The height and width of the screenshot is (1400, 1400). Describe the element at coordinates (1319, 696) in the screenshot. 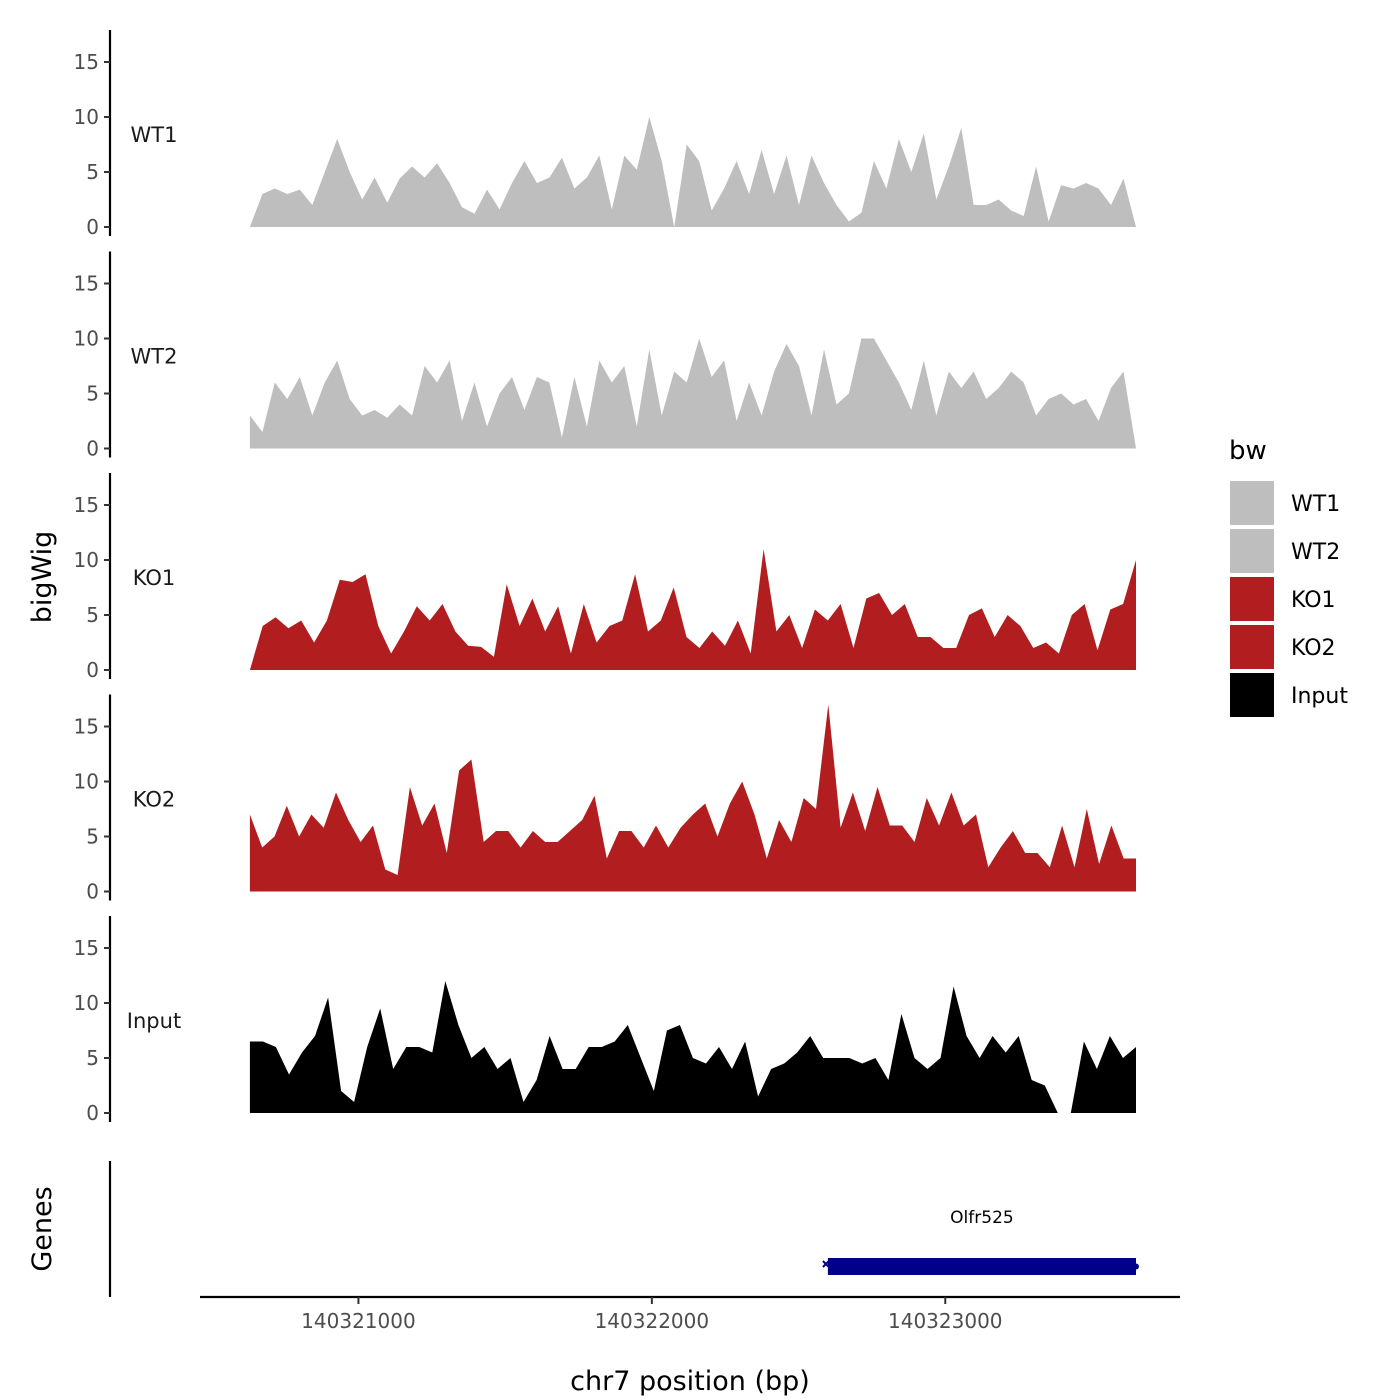

I see `legend-label: Input` at that location.